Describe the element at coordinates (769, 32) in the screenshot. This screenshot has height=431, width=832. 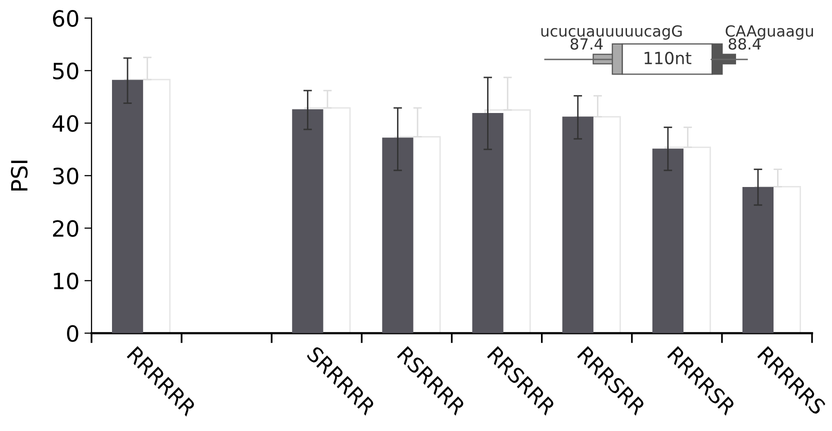
I see `annotation: CAAguaagu` at that location.